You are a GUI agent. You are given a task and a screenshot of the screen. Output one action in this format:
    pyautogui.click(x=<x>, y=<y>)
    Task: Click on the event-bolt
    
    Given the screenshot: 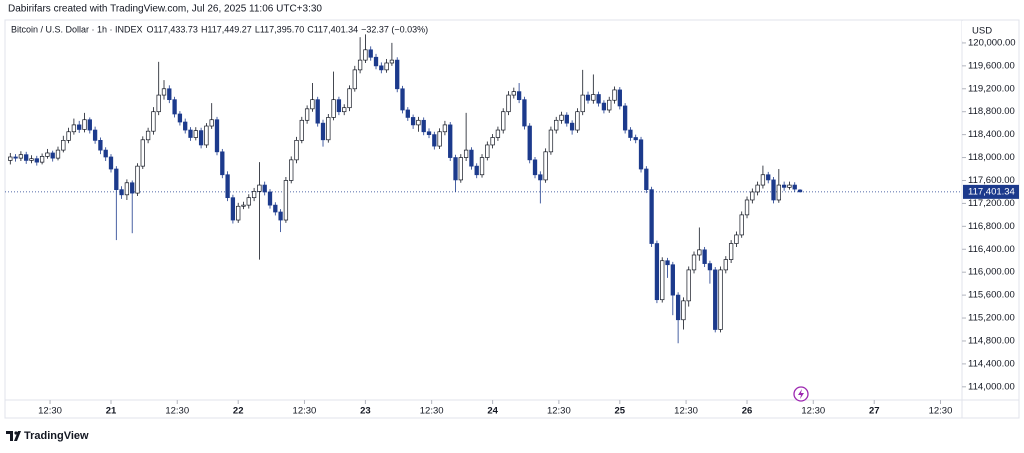 What is the action you would take?
    pyautogui.click(x=801, y=394)
    